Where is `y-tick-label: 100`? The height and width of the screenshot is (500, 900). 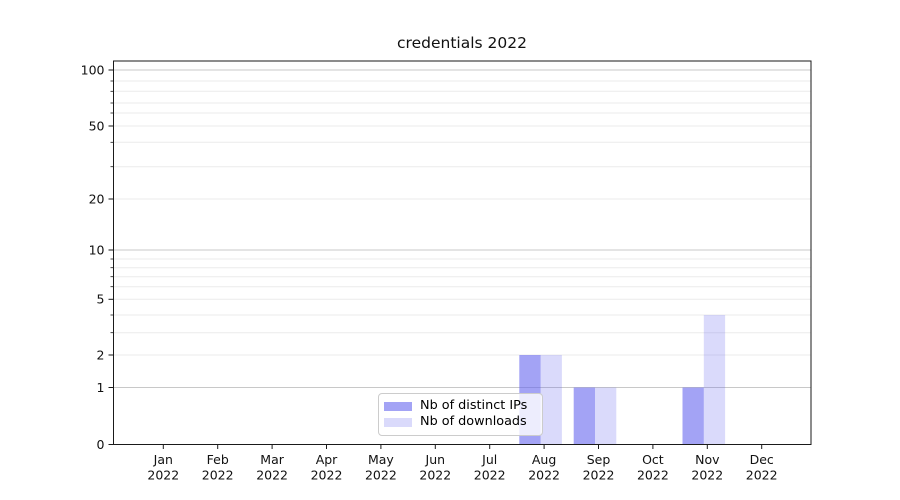
y-tick-label: 100 is located at coordinates (93, 69).